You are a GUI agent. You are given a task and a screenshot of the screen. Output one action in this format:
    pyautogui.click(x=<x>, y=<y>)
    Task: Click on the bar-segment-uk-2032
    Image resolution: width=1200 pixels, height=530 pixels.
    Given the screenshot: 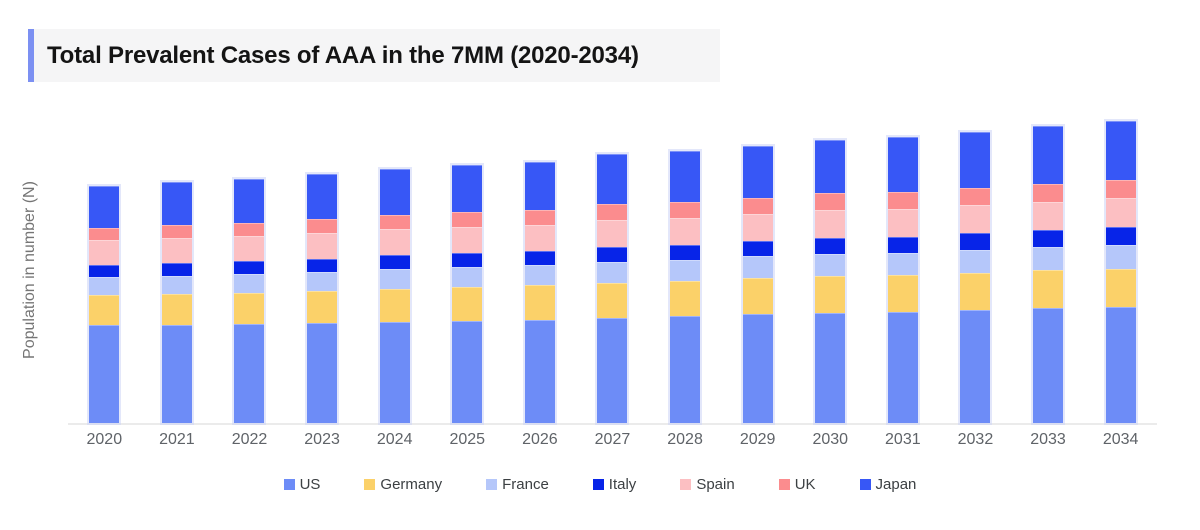 What is the action you would take?
    pyautogui.click(x=975, y=196)
    